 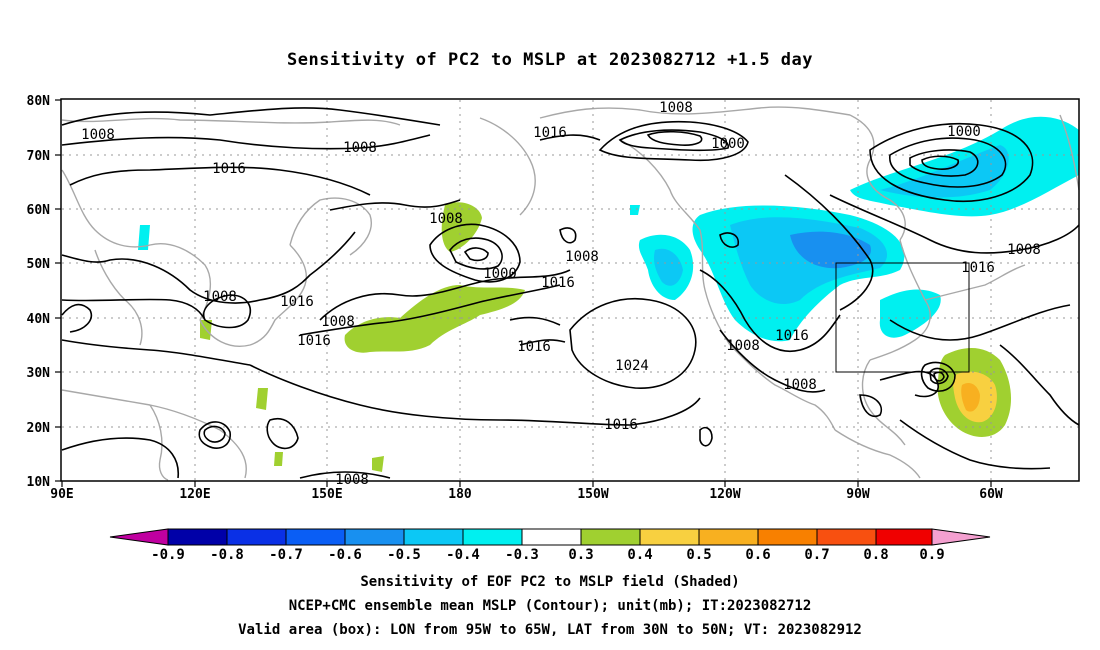 What do you see at coordinates (278, 459) in the screenshot?
I see `shade-green-misc4` at bounding box center [278, 459].